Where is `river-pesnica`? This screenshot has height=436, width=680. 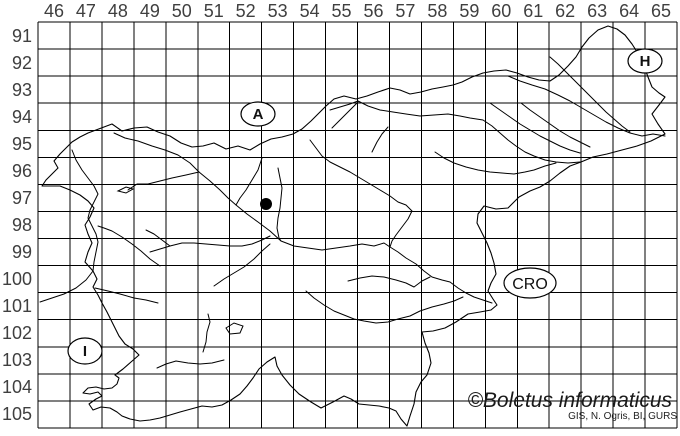
river-pesnica is located at coordinates (535, 128).